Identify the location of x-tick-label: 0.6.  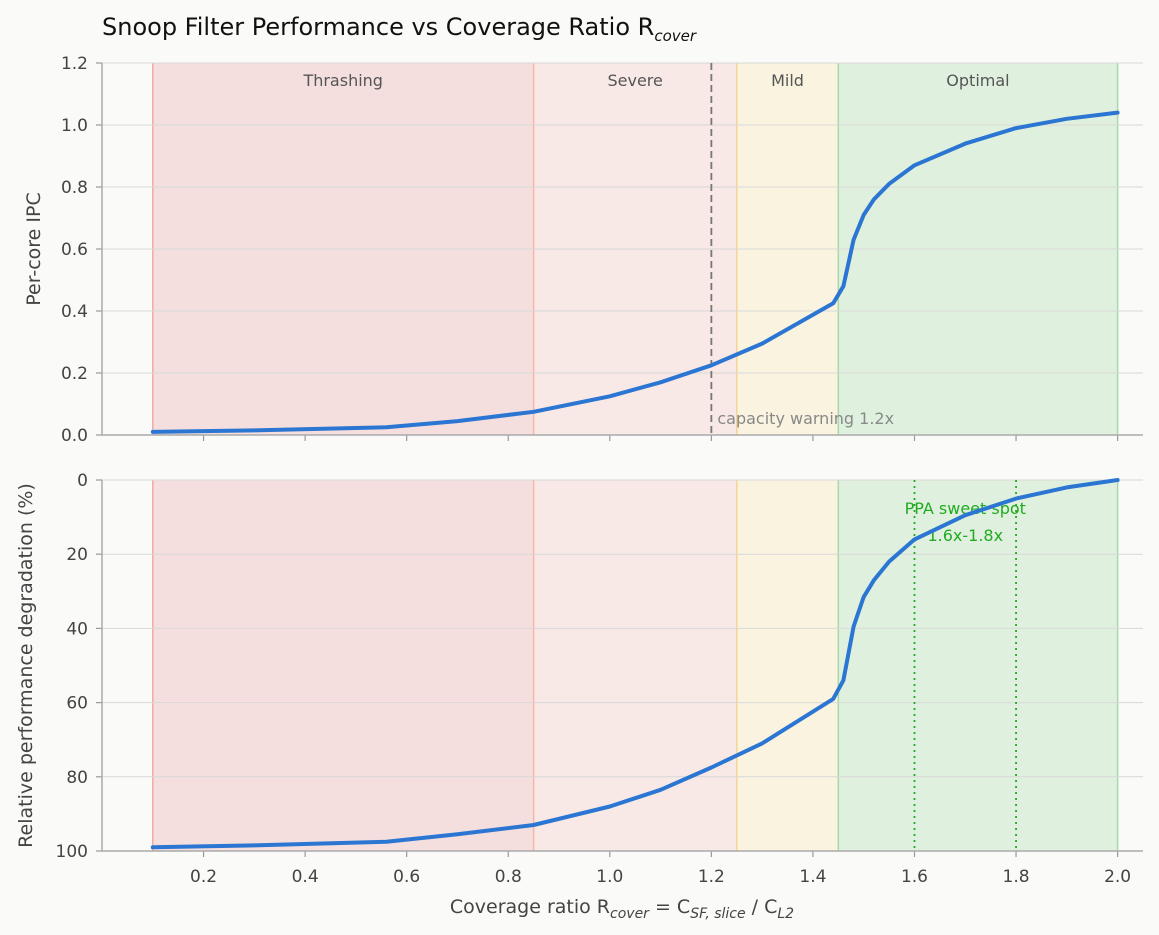
(406, 877).